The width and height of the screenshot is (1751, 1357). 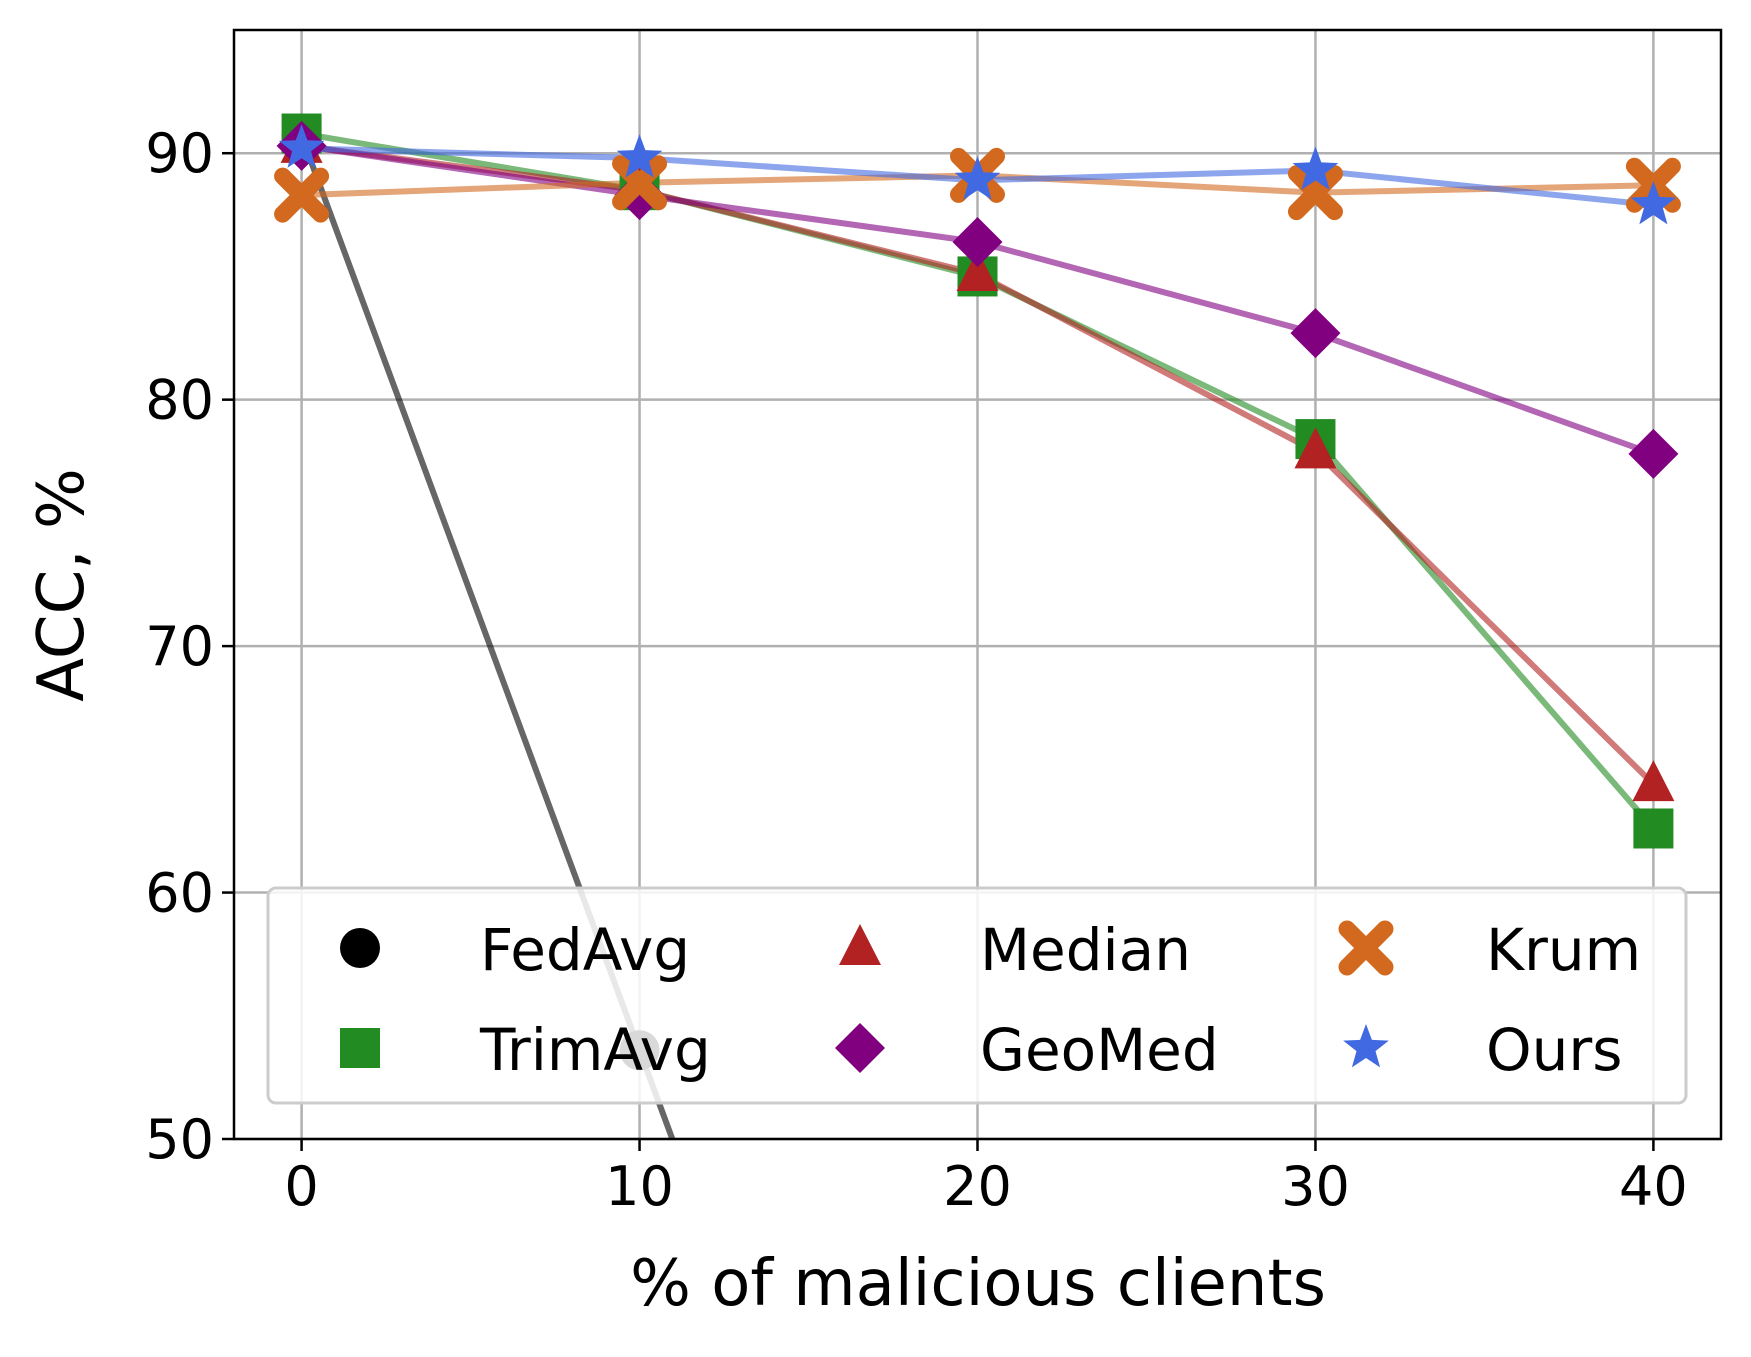 I want to click on legend-label-geomed: GeoMed, so click(x=1099, y=1050).